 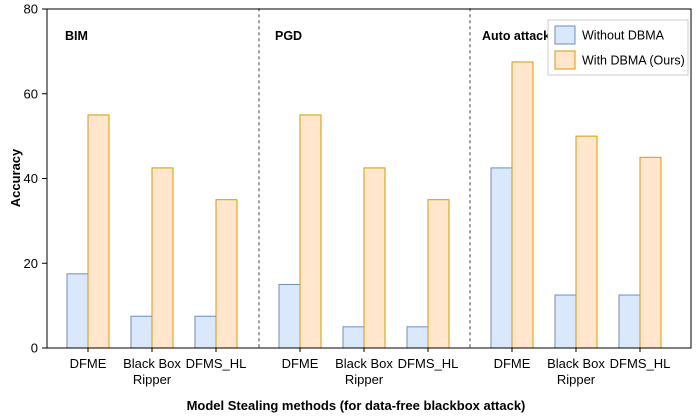 What do you see at coordinates (31, 178) in the screenshot?
I see `y-tick-label: 40` at bounding box center [31, 178].